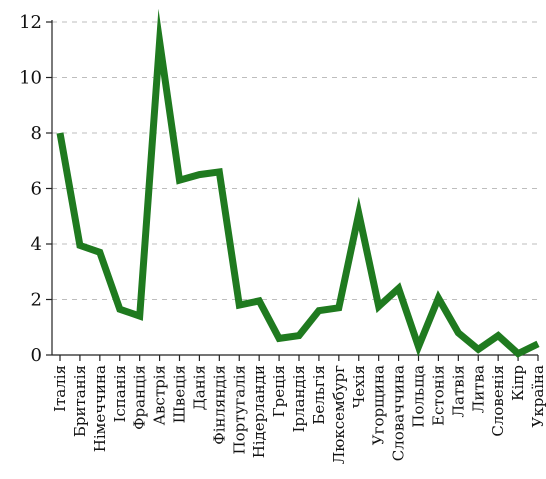  Describe the element at coordinates (518, 383) in the screenshot. I see `x-tick-label-24: Кіпр` at that location.